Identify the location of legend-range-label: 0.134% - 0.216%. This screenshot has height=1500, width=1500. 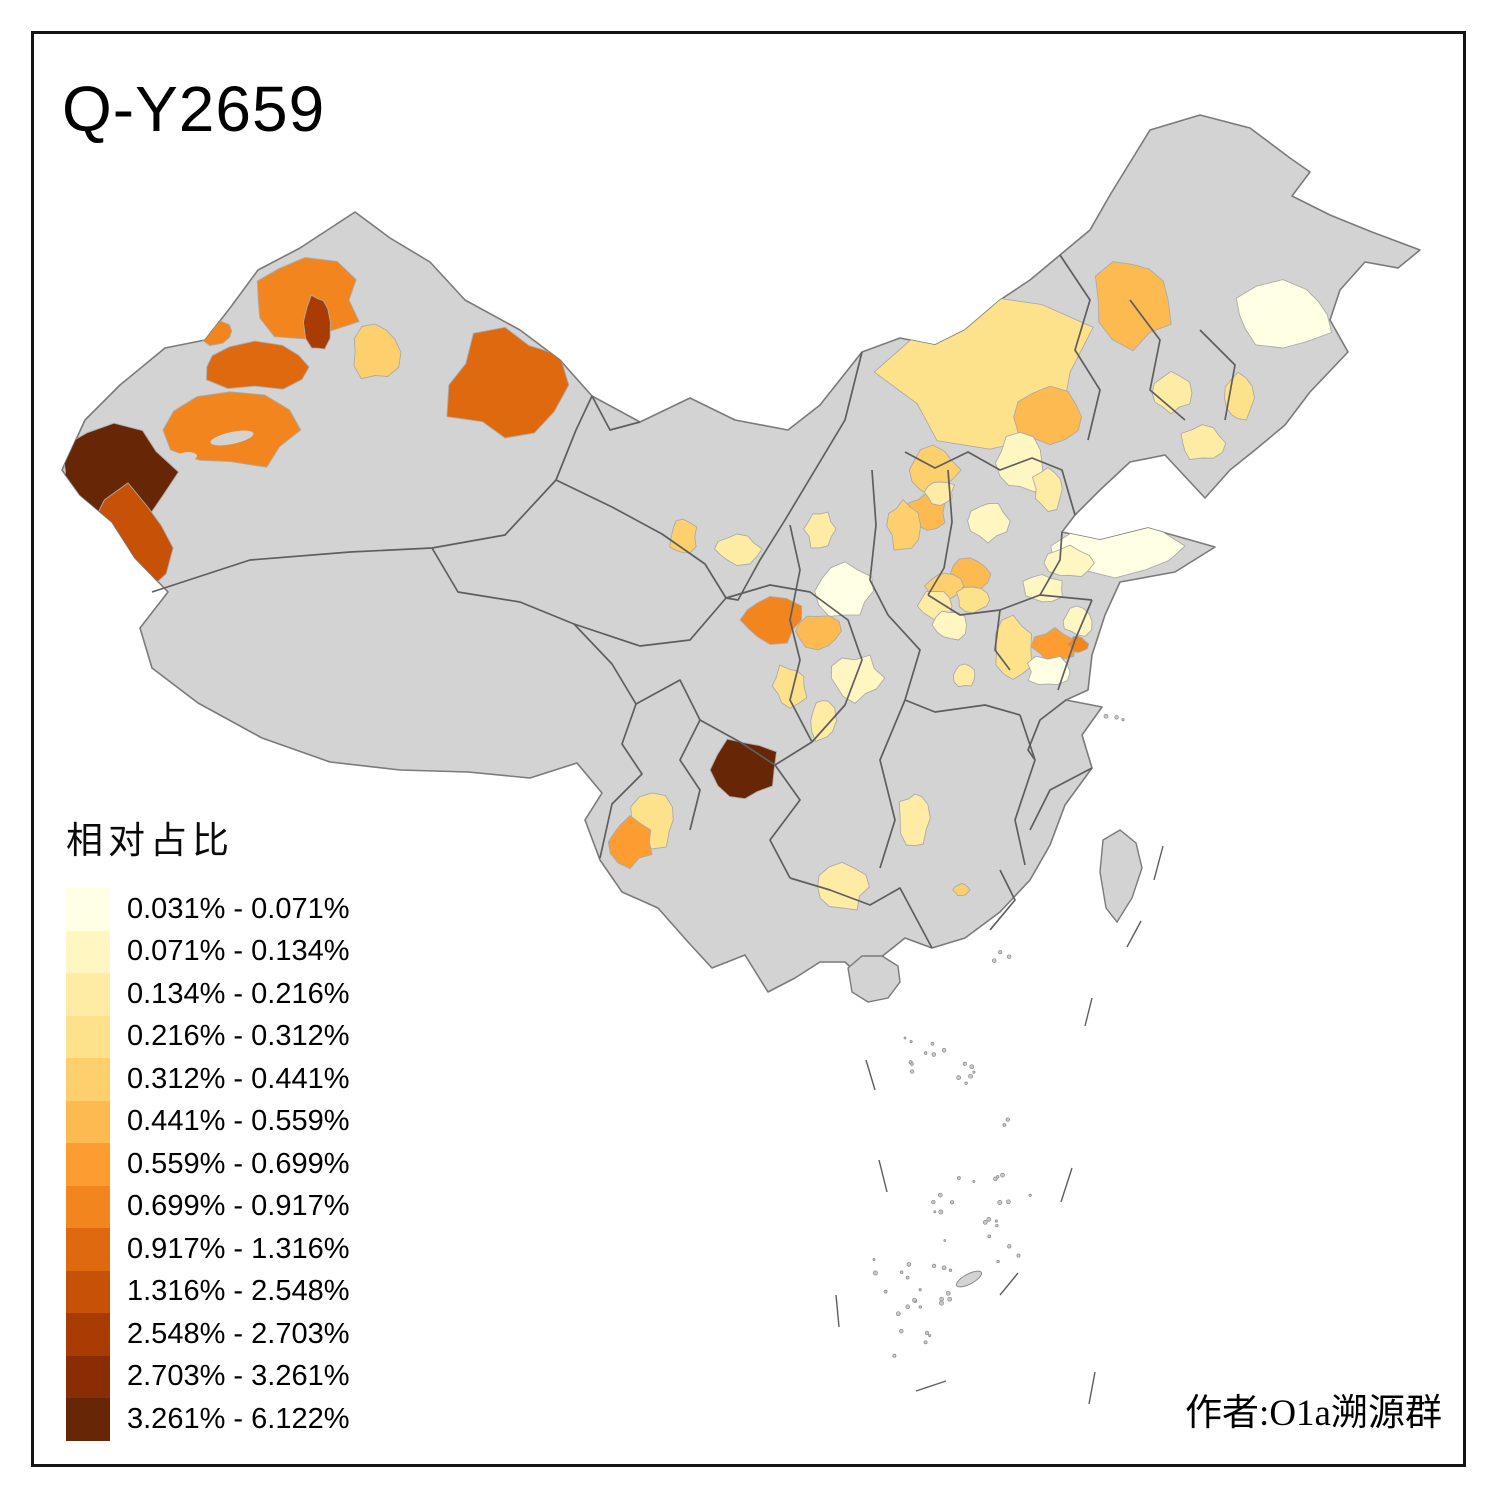
(238, 993).